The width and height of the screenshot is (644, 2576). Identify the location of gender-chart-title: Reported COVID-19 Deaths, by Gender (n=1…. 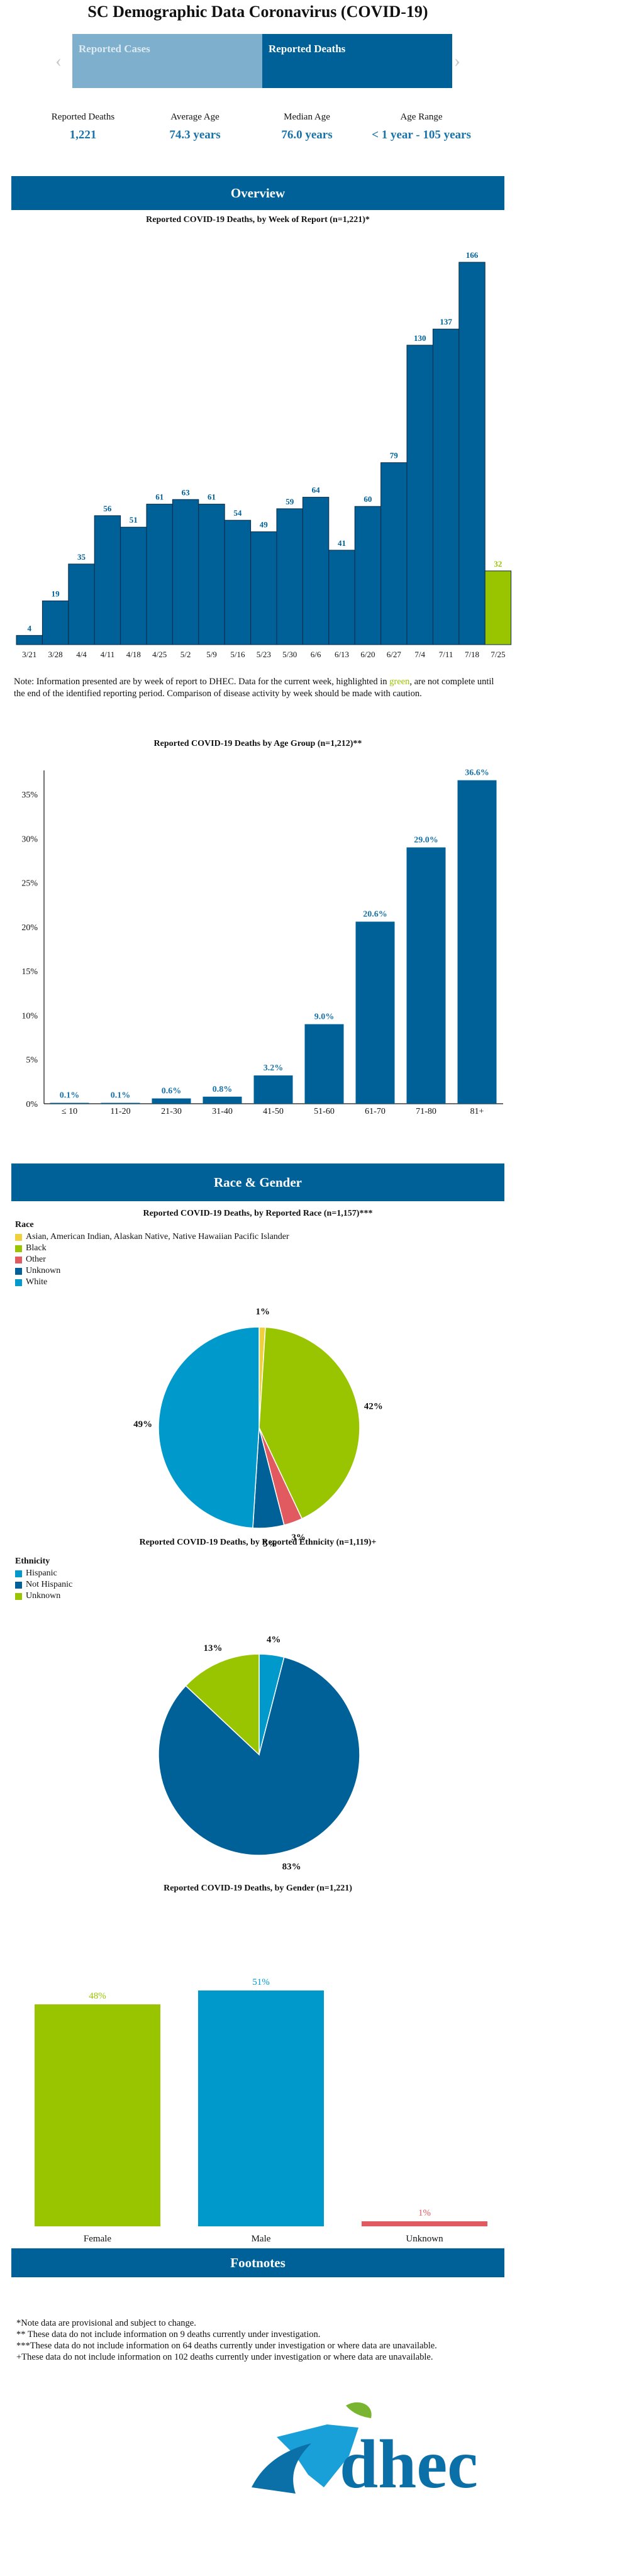
(258, 1888).